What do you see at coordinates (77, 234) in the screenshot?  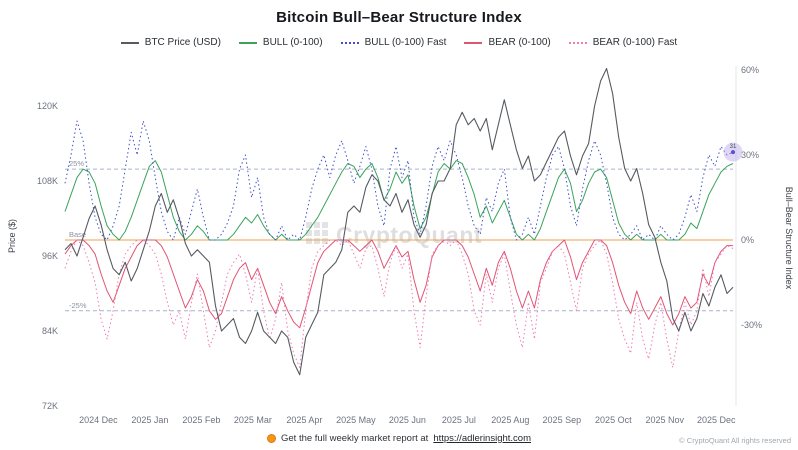 I see `reference-label: Base` at bounding box center [77, 234].